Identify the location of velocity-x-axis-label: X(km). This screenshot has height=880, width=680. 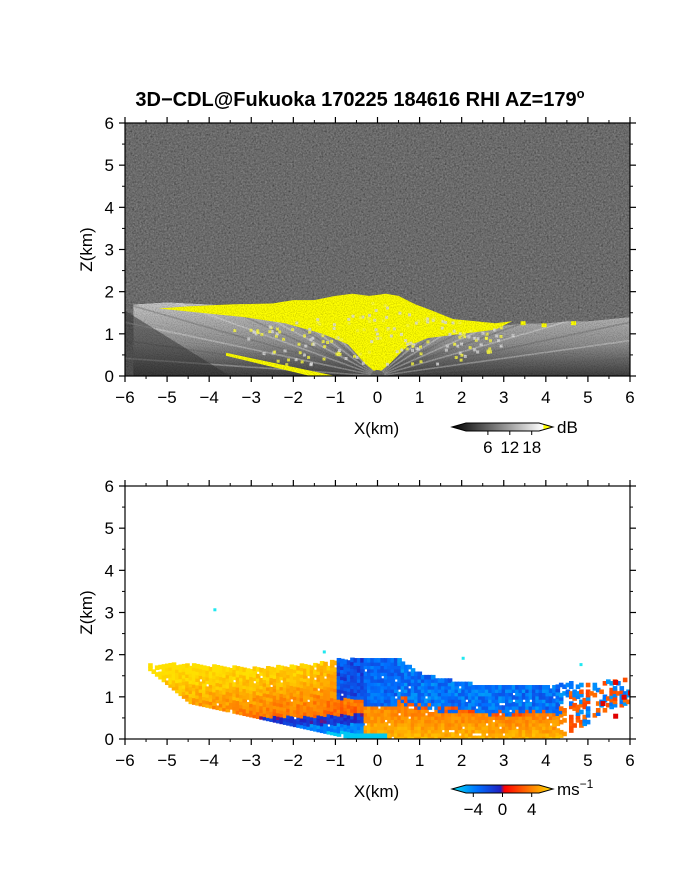
(376, 791).